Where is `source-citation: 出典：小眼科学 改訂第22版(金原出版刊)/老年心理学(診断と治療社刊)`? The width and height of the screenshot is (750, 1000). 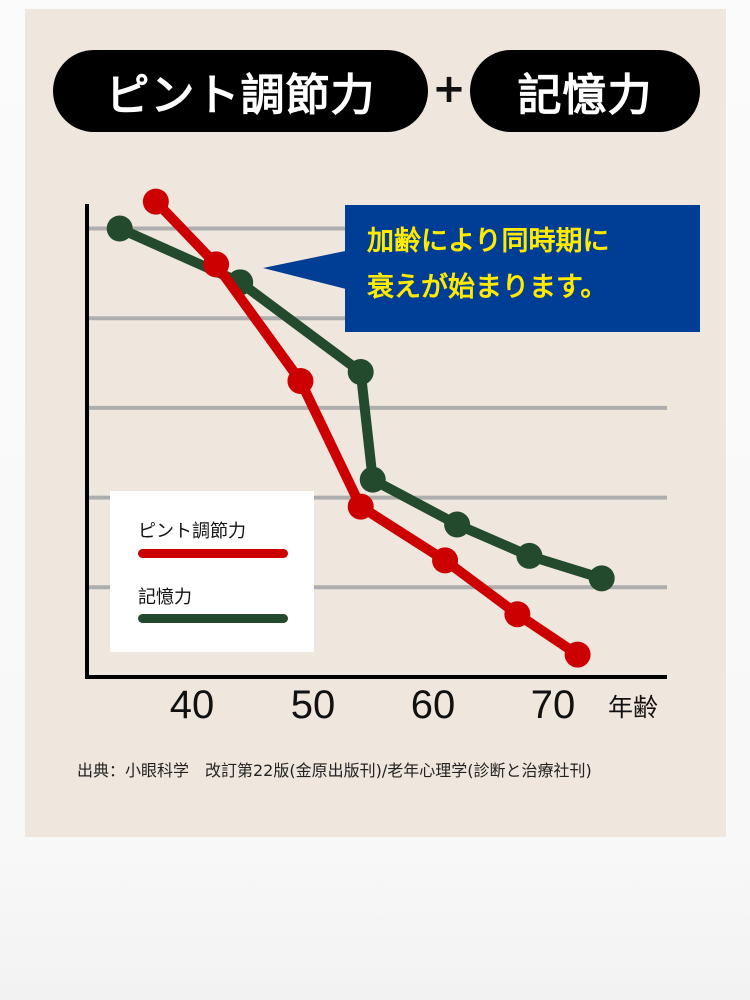 source-citation: 出典：小眼科学 改訂第22版(金原出版刊)/老年心理学(診断と治療社刊) is located at coordinates (334, 770).